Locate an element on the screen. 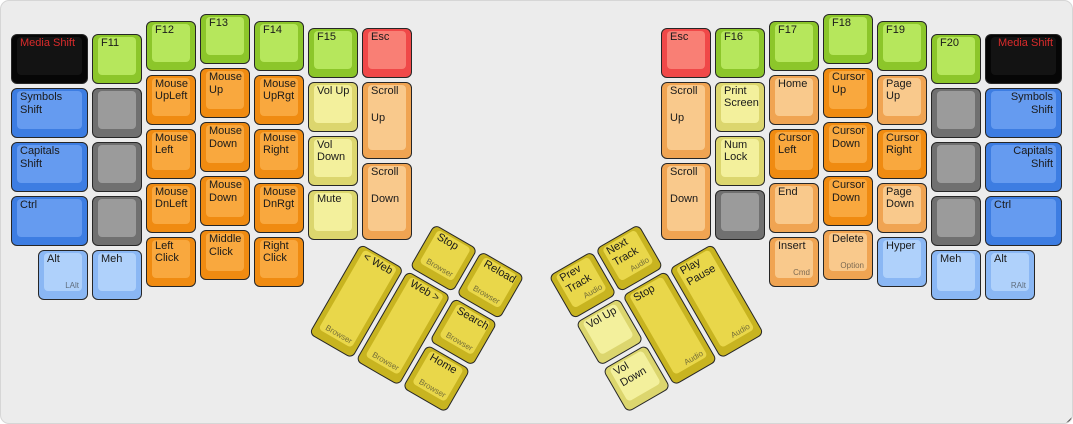 The height and width of the screenshot is (424, 1073). key-f13: F13 is located at coordinates (225, 39).